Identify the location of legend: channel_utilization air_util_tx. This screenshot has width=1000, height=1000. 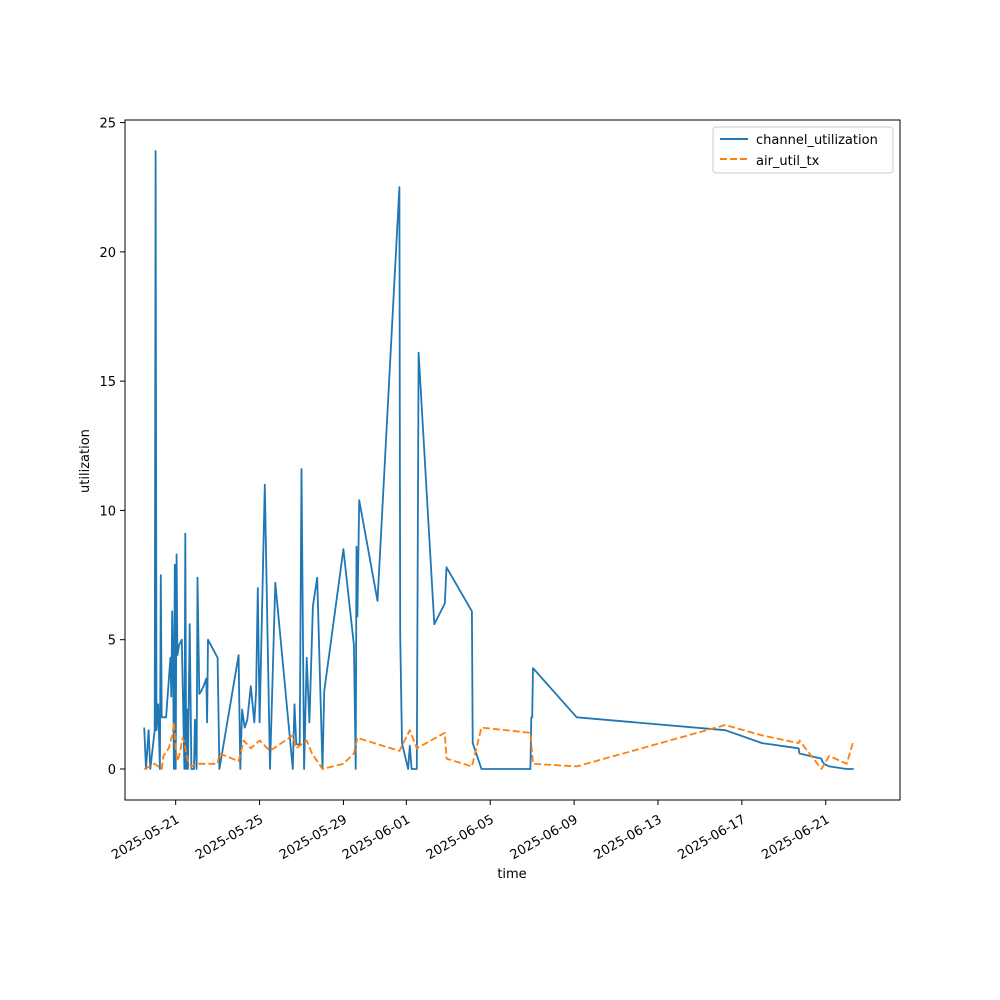
(803, 150).